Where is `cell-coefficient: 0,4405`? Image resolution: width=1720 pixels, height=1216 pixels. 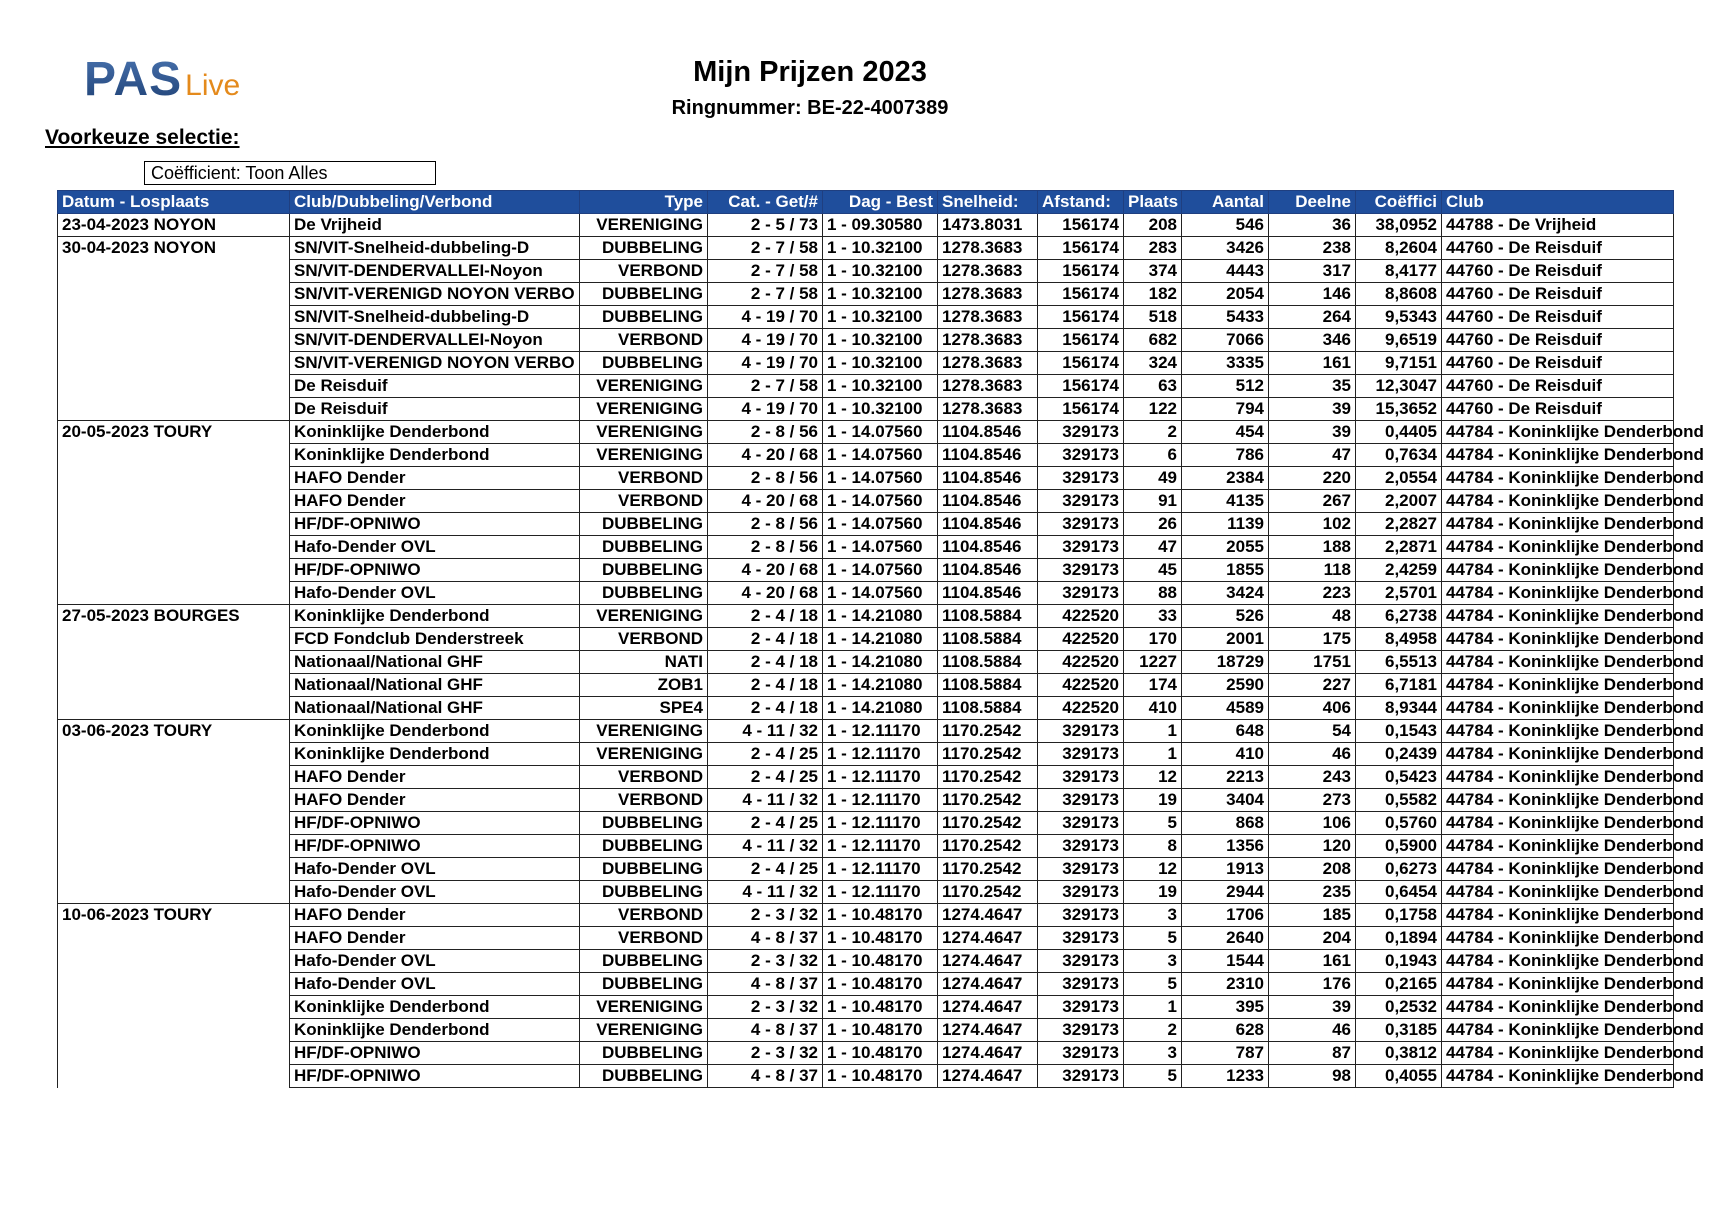
cell-coefficient: 0,4405 is located at coordinates (1398, 432).